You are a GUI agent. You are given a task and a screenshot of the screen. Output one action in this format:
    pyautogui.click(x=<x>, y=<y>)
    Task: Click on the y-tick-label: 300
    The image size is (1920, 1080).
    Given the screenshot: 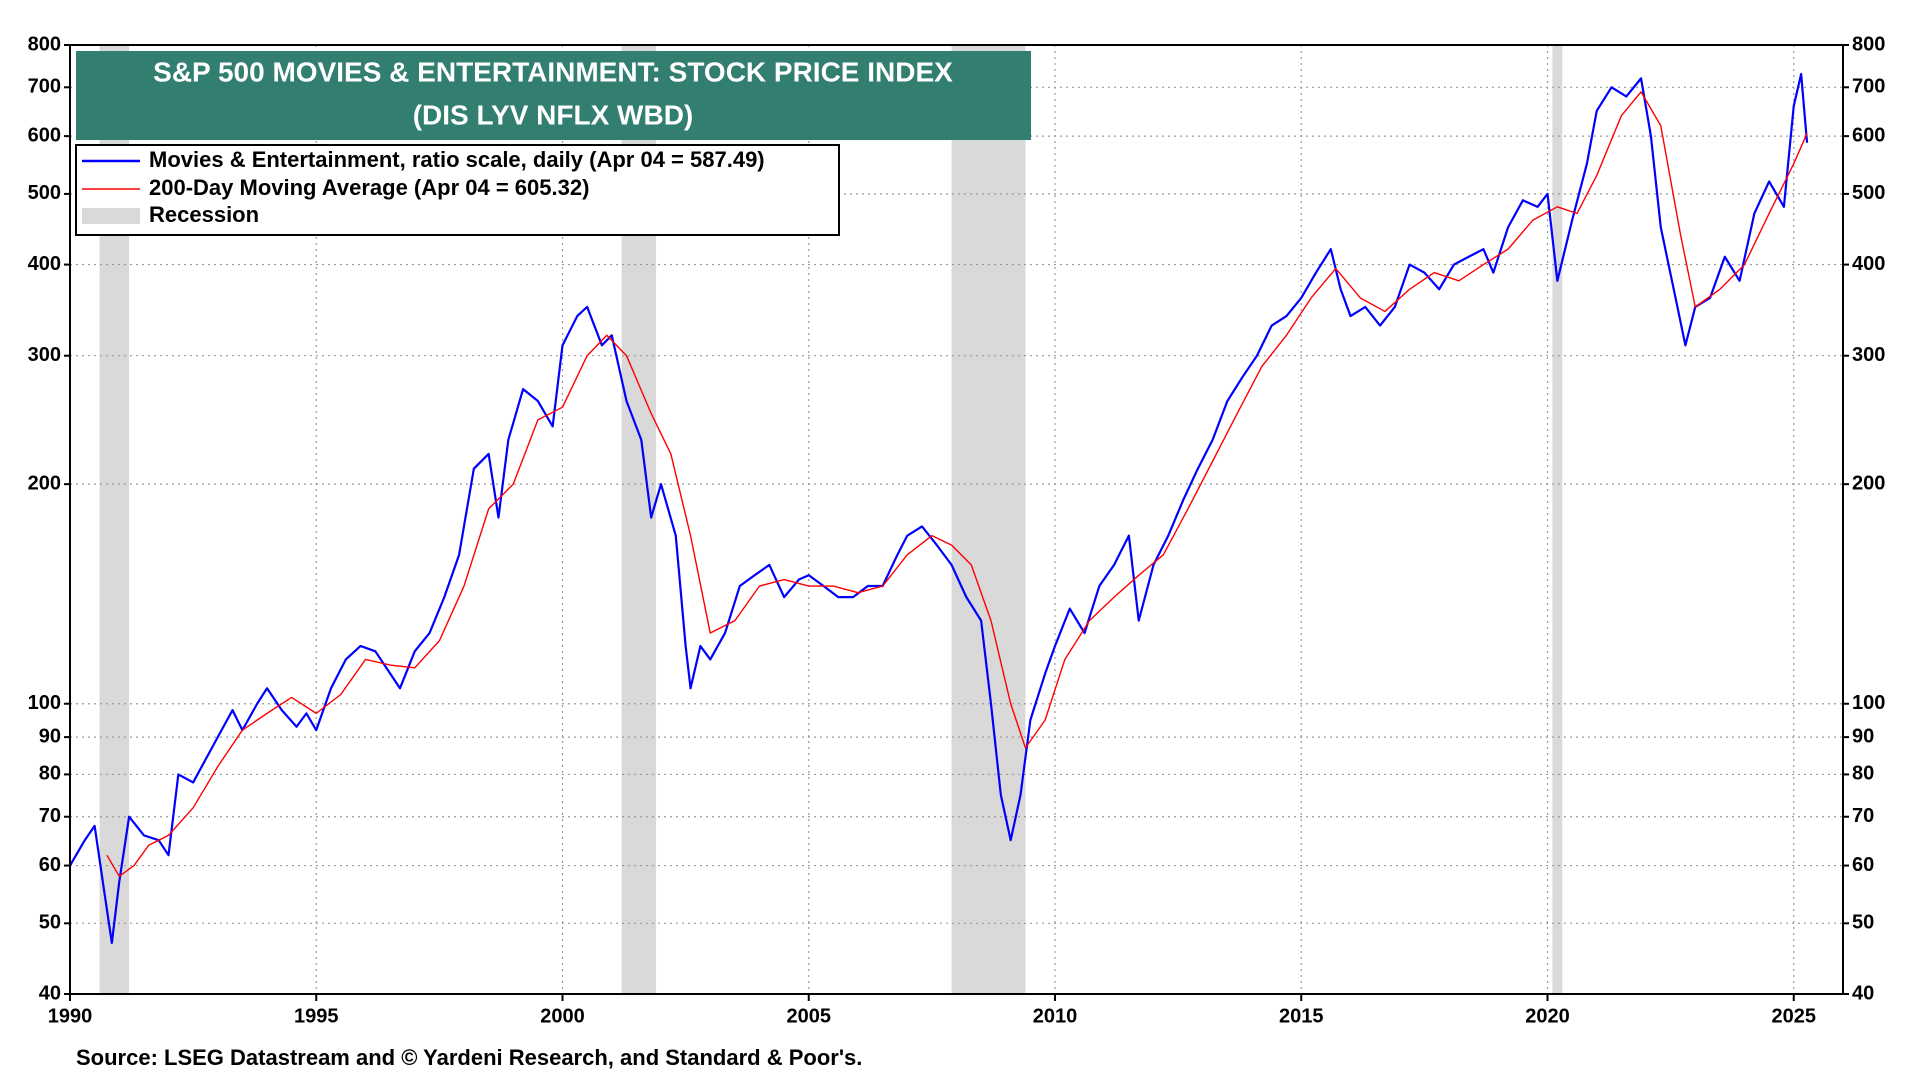 What is the action you would take?
    pyautogui.click(x=44, y=355)
    